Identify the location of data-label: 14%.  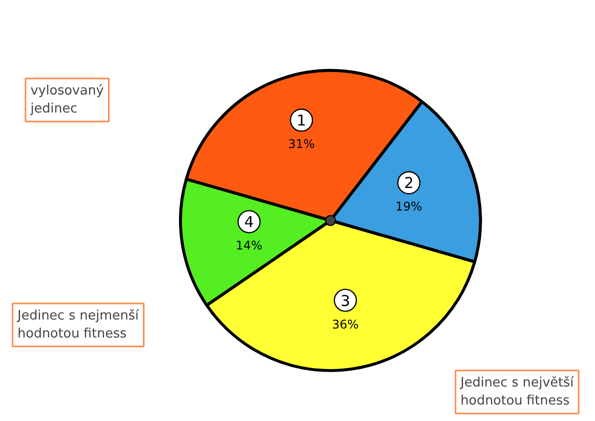
(249, 245).